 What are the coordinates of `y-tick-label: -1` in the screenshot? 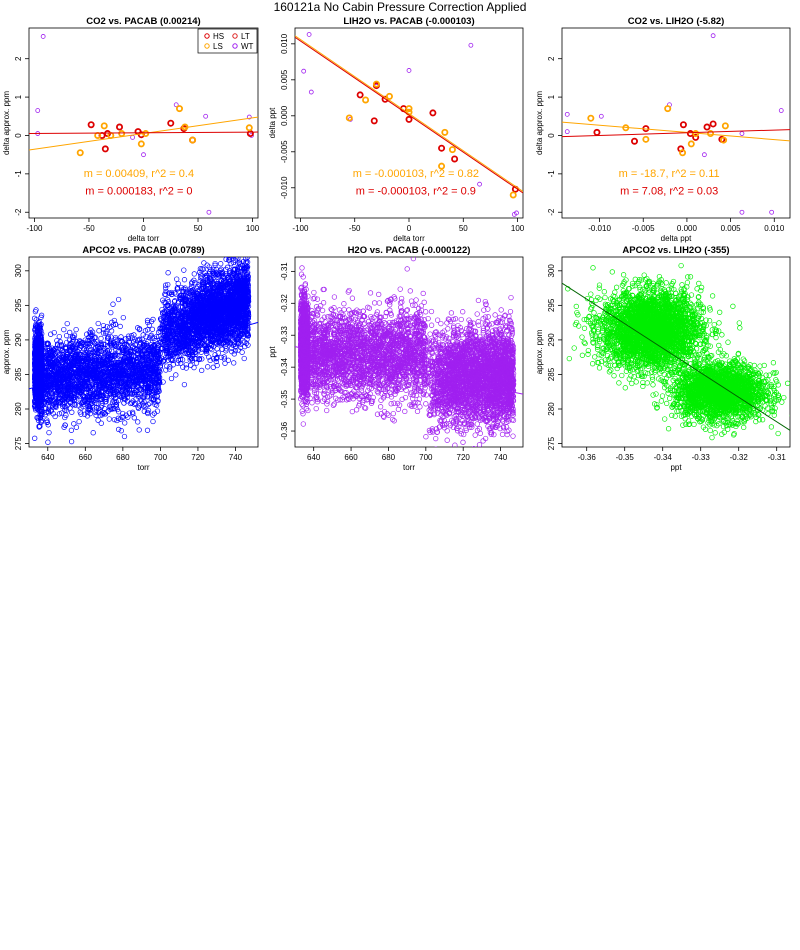 It's located at (551, 174).